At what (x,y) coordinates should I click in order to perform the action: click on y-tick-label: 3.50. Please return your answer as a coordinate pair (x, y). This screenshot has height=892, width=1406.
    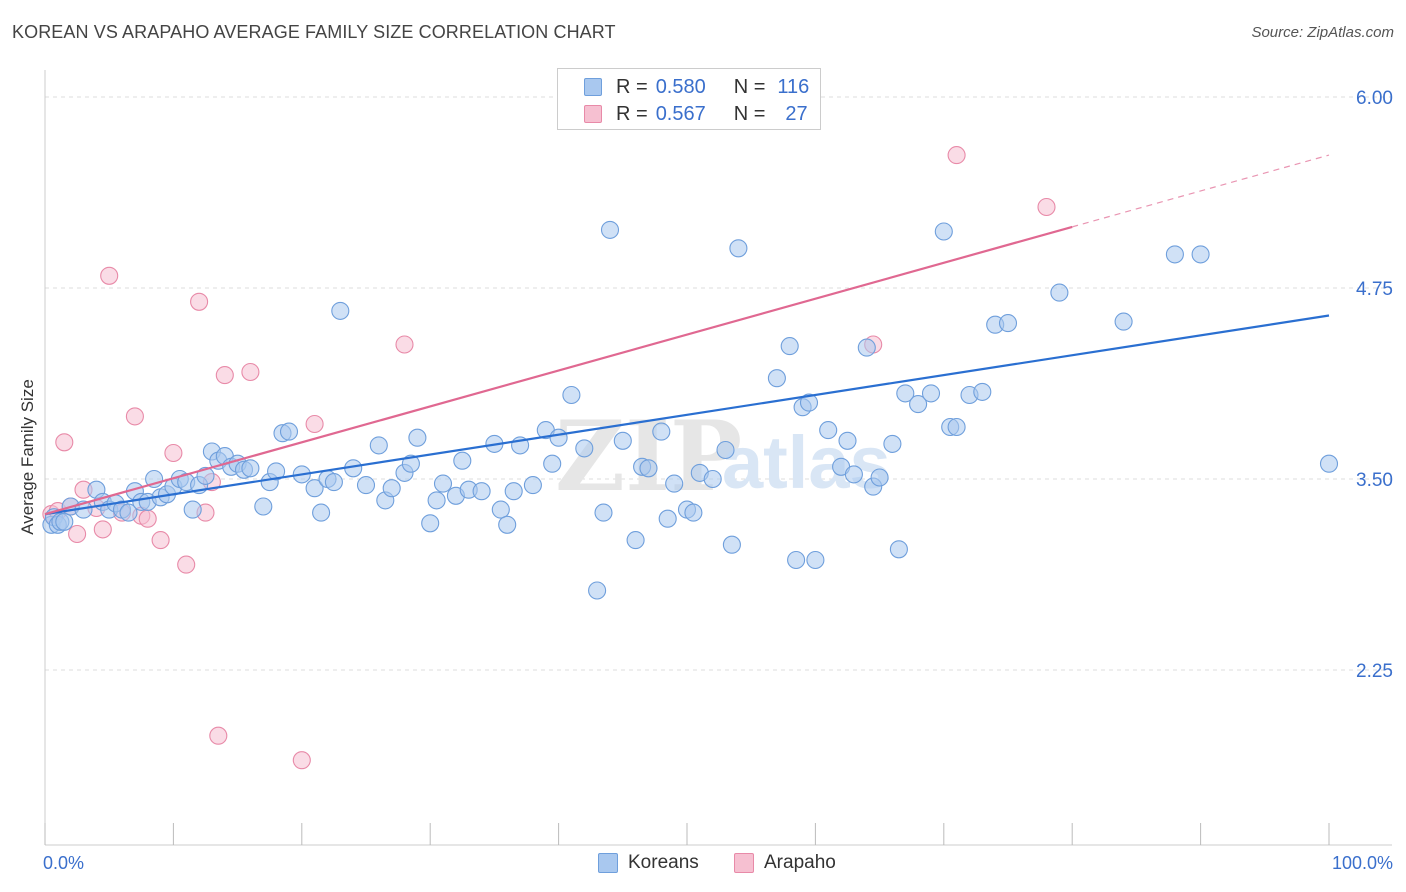
    Looking at the image, I should click on (1374, 480).